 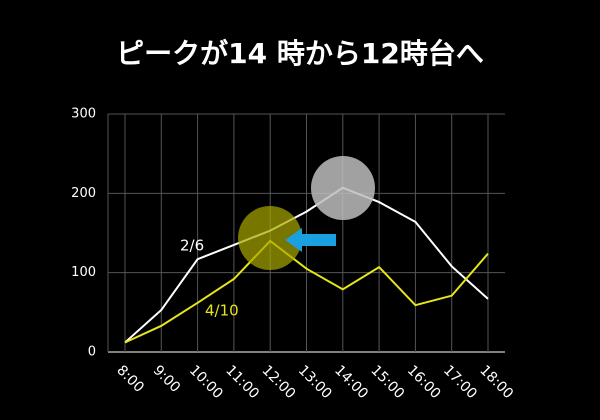 I want to click on y-tick-label: 300, so click(x=83, y=114).